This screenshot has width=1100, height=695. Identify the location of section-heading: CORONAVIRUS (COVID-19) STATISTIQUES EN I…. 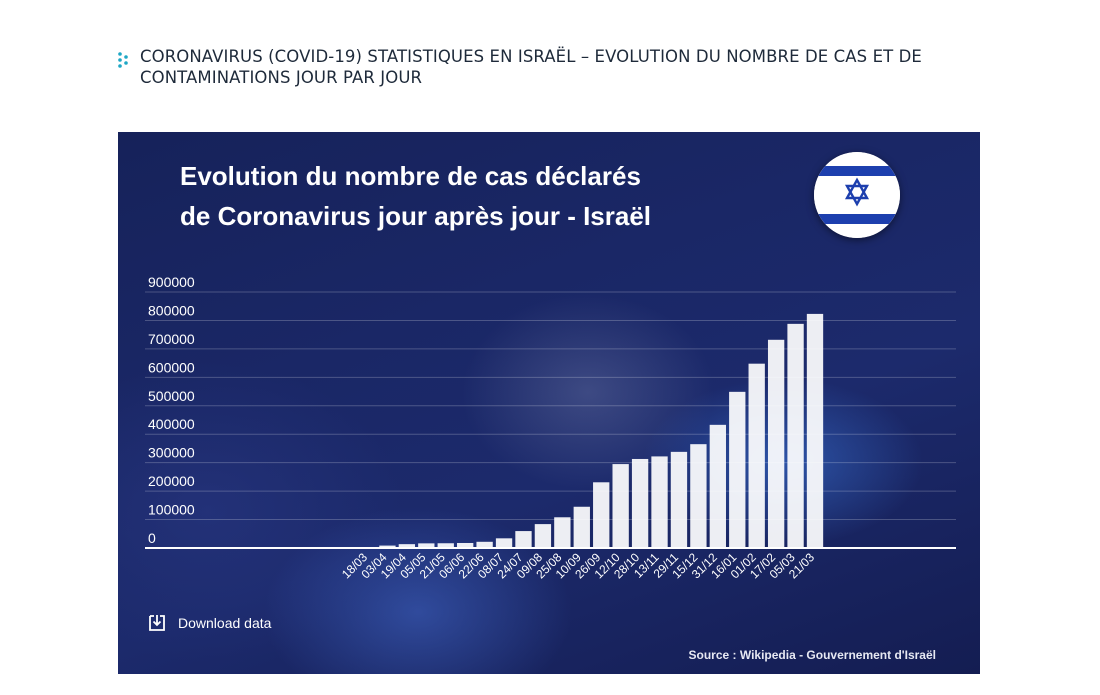
(552, 67).